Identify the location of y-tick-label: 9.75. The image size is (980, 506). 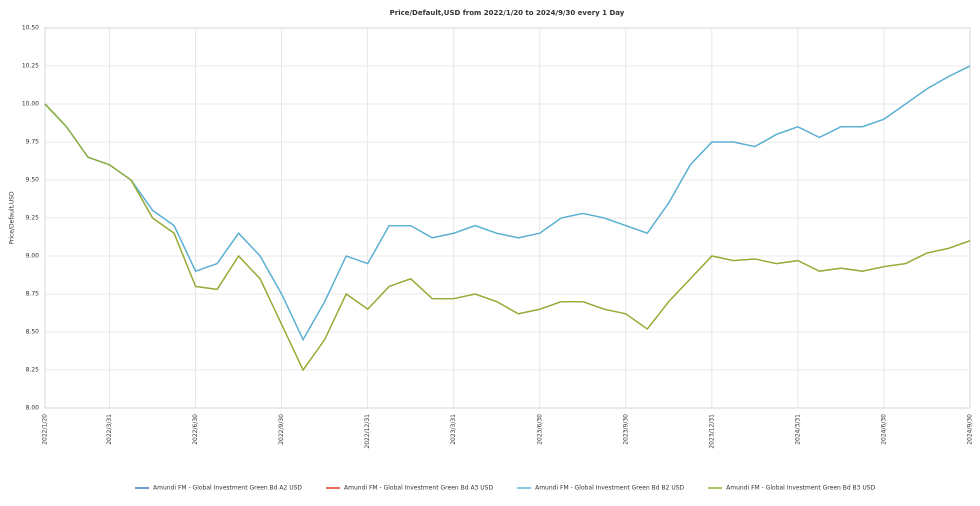
(33, 142).